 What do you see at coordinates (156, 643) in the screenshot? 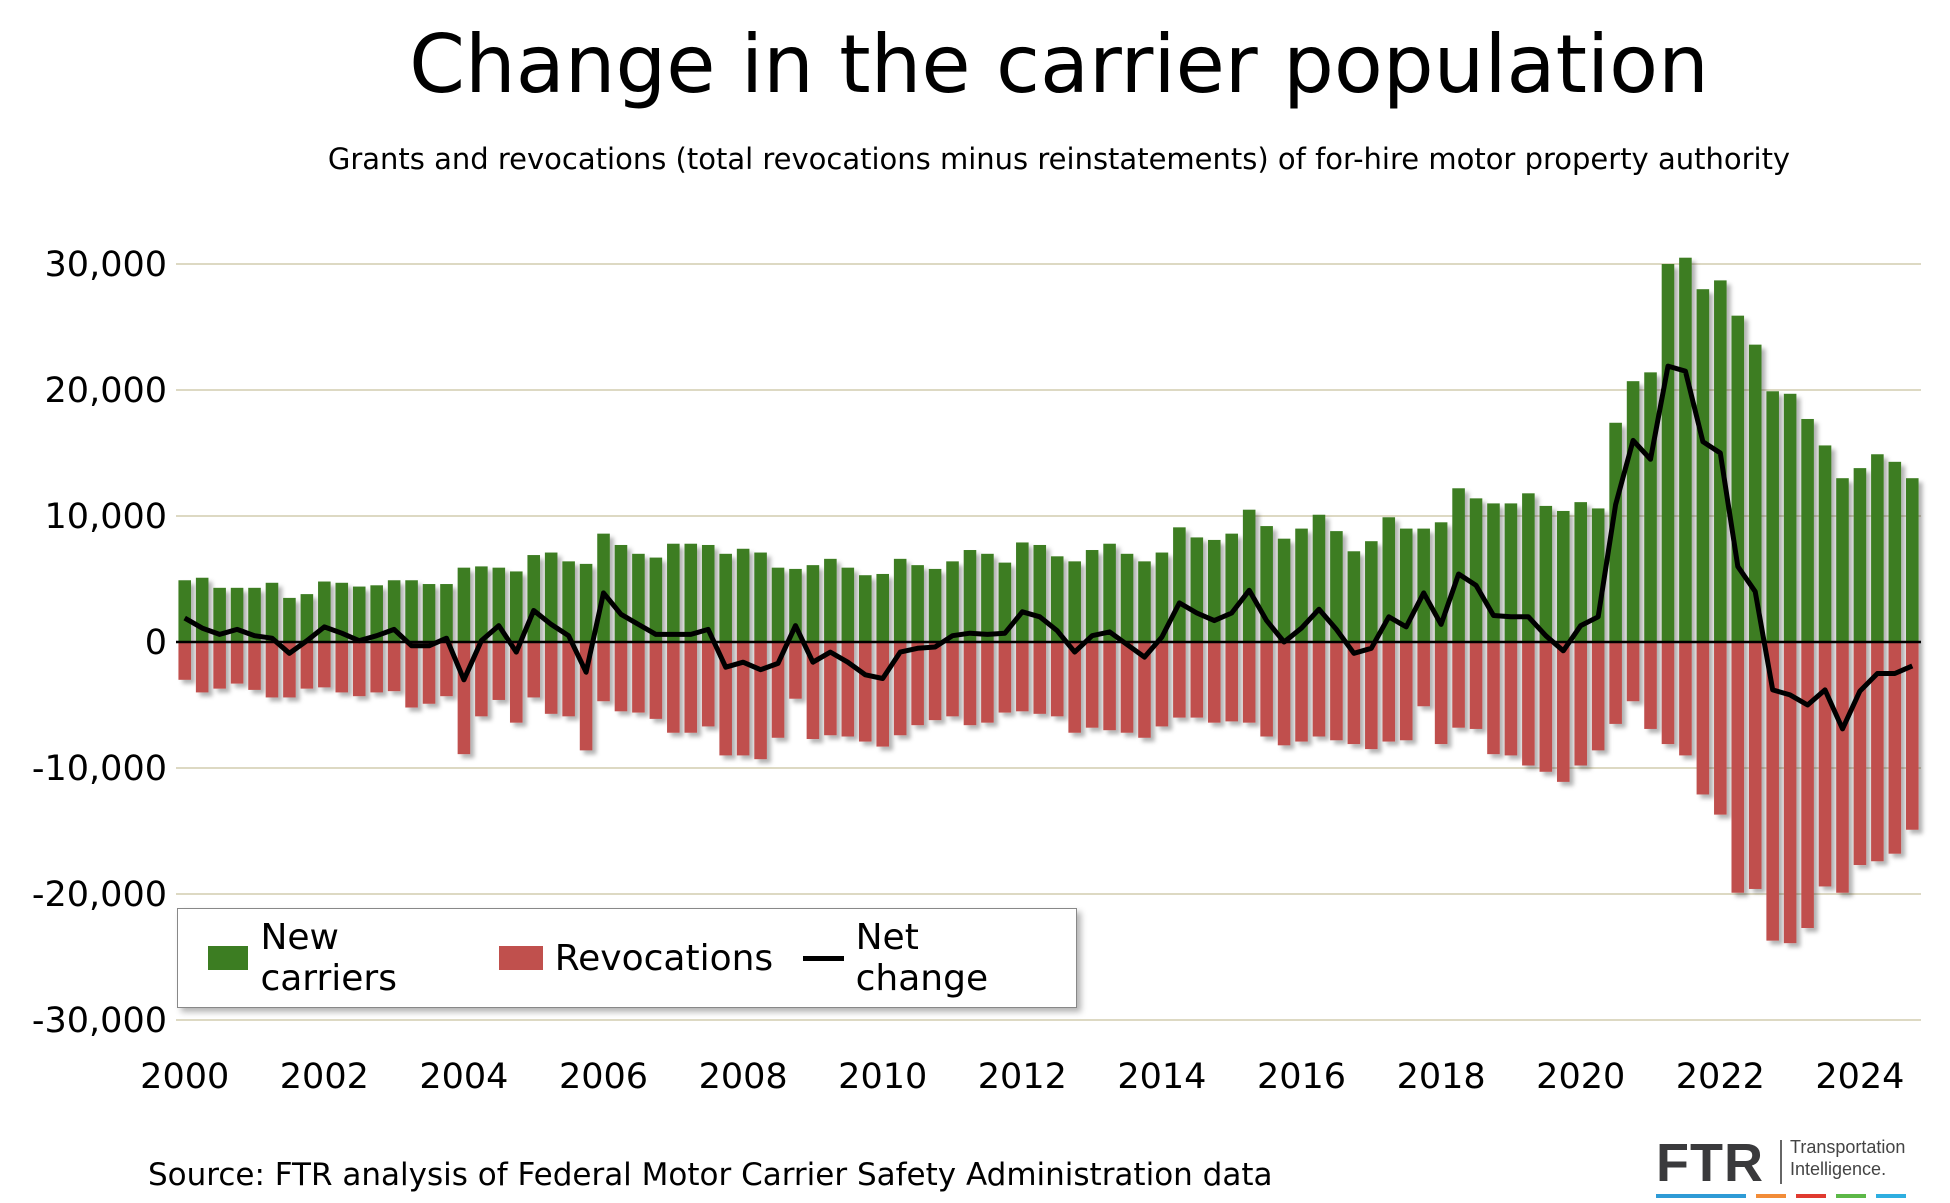
I see `y-tick-label: 0` at bounding box center [156, 643].